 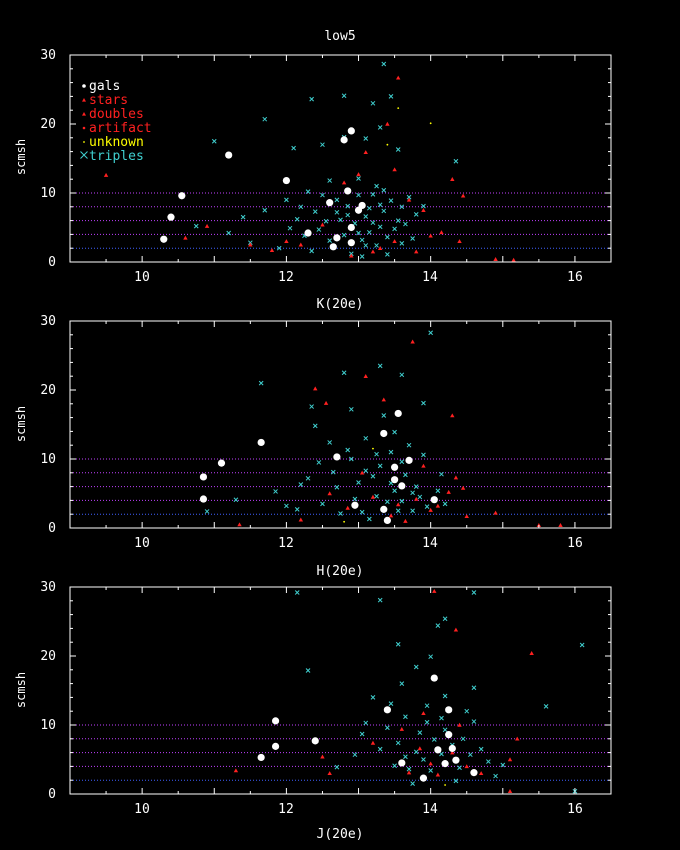 What do you see at coordinates (48, 656) in the screenshot?
I see `y-tick-label: 20` at bounding box center [48, 656].